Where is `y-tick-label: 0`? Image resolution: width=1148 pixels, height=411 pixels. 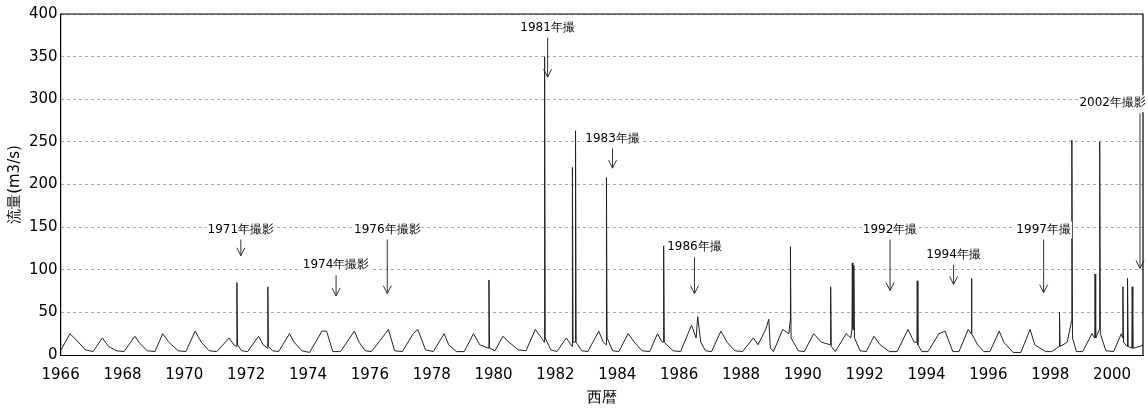 y-tick-label: 0 is located at coordinates (53, 353).